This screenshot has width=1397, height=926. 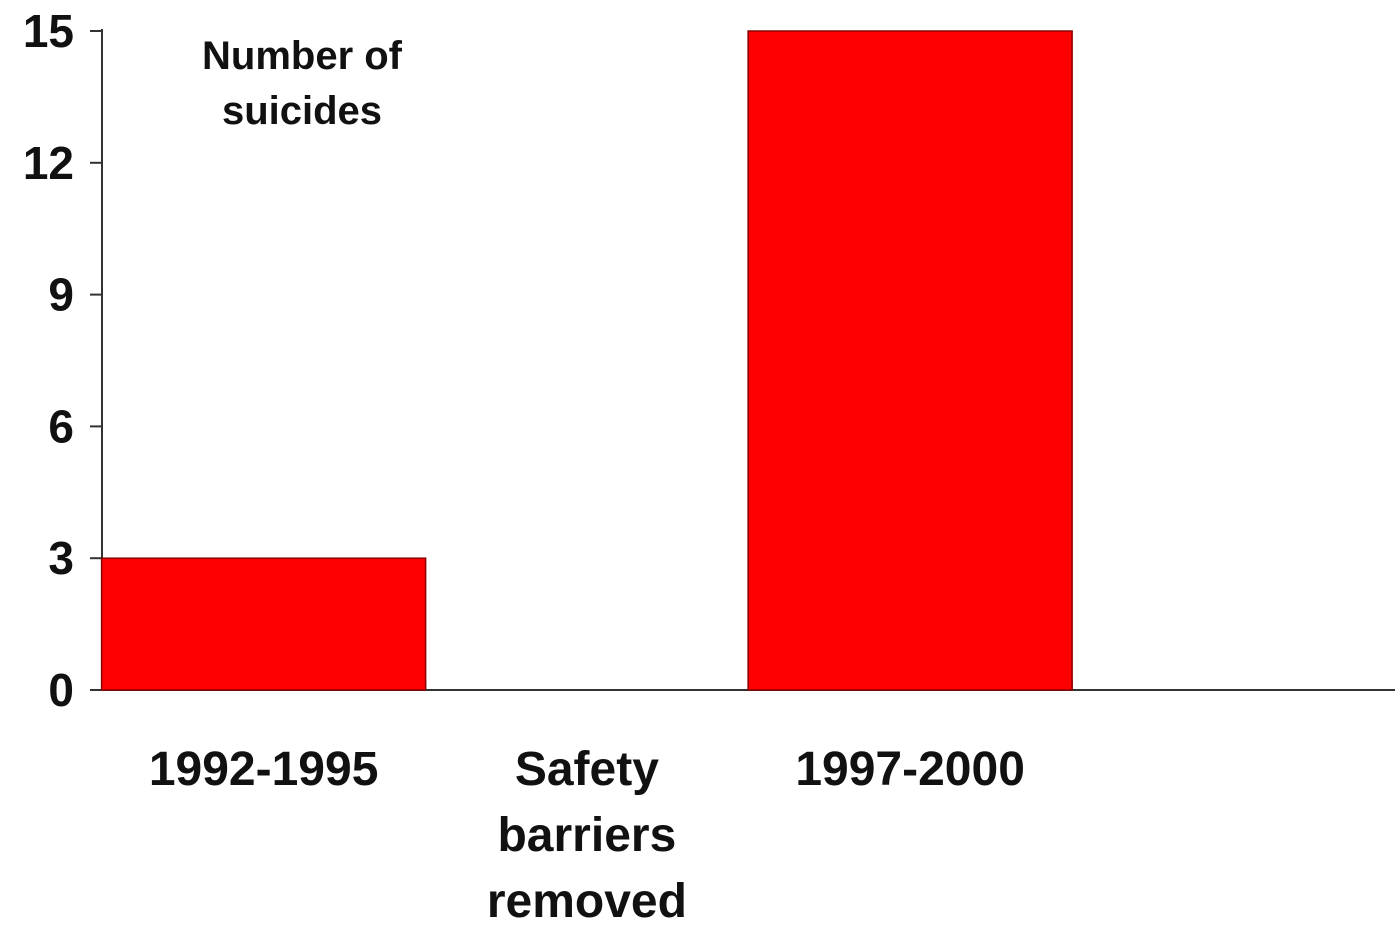 What do you see at coordinates (61, 690) in the screenshot?
I see `y-tick-label: 0` at bounding box center [61, 690].